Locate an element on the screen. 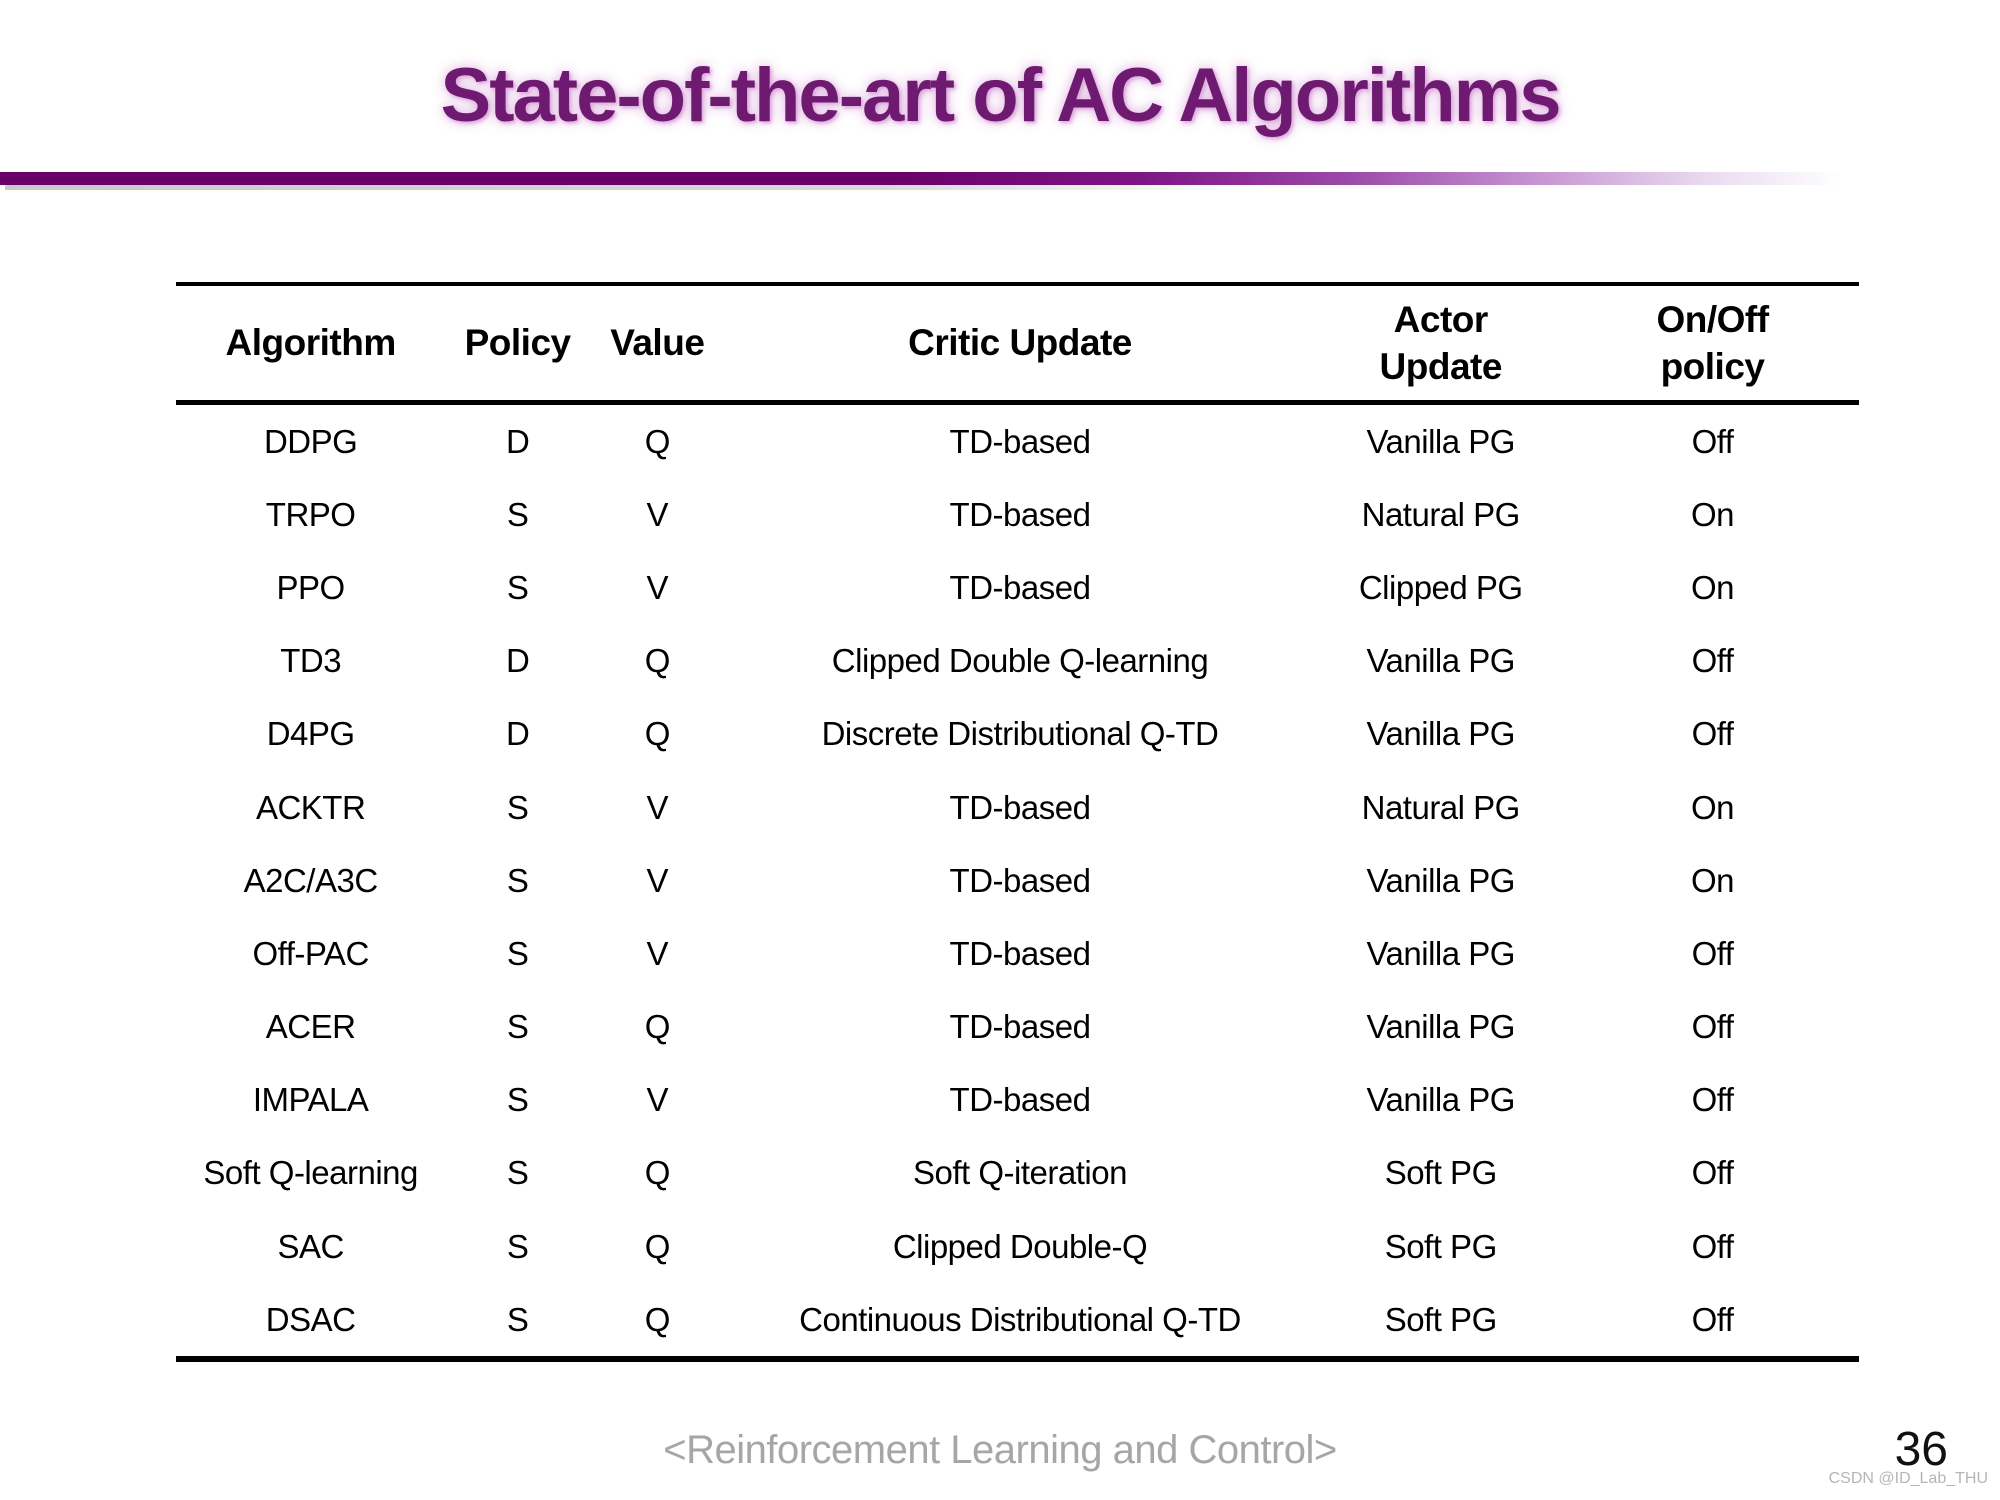  table-cell: TRPO is located at coordinates (310, 514).